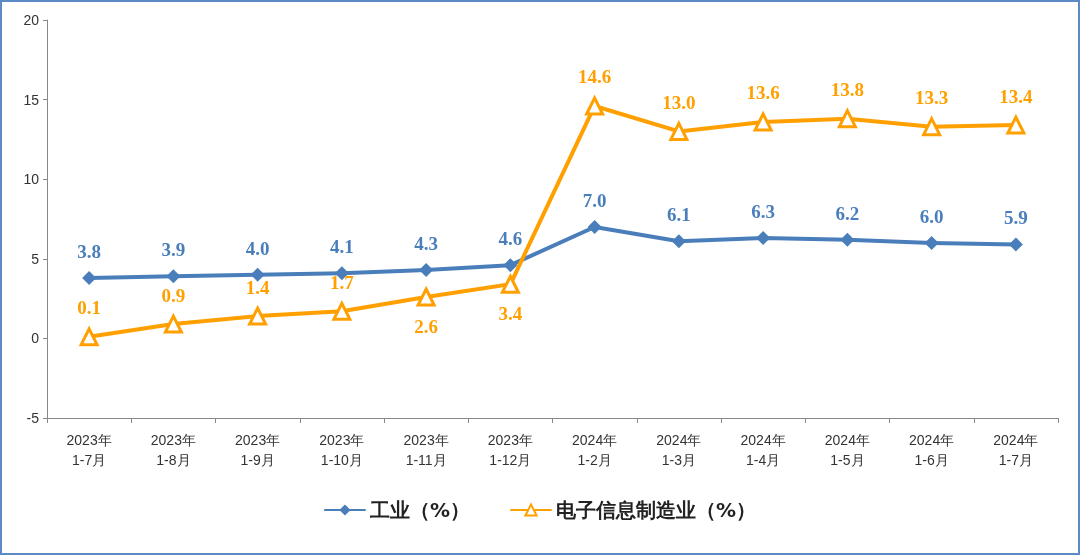 The height and width of the screenshot is (555, 1080). Describe the element at coordinates (342, 247) in the screenshot. I see `data-label: 4.1` at that location.